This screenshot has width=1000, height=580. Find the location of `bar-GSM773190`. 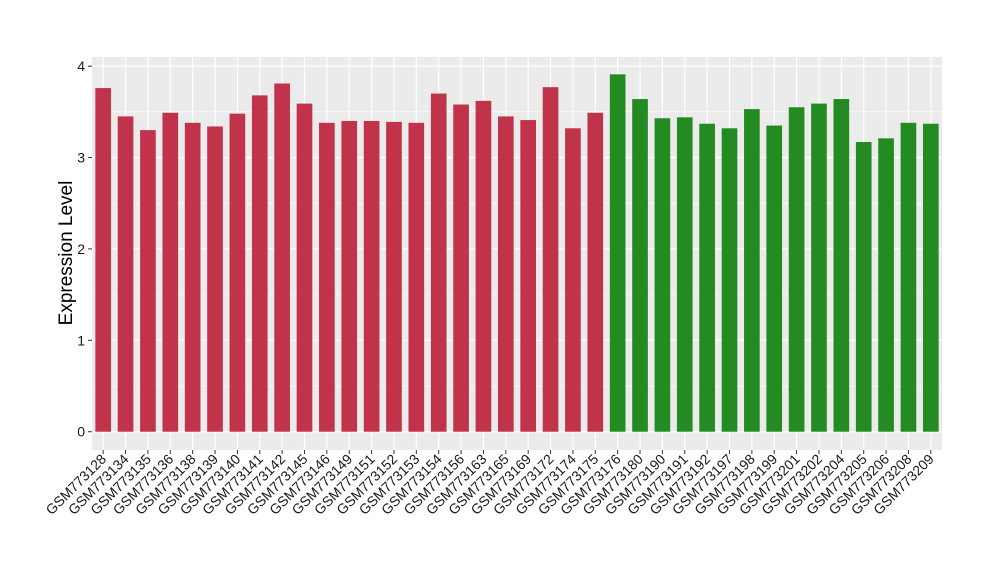

bar-GSM773190 is located at coordinates (662, 275).